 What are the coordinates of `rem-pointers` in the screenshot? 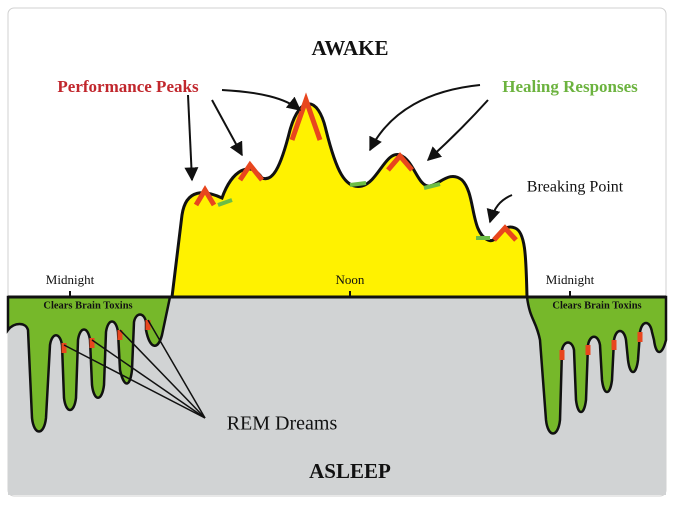 It's located at (134, 369).